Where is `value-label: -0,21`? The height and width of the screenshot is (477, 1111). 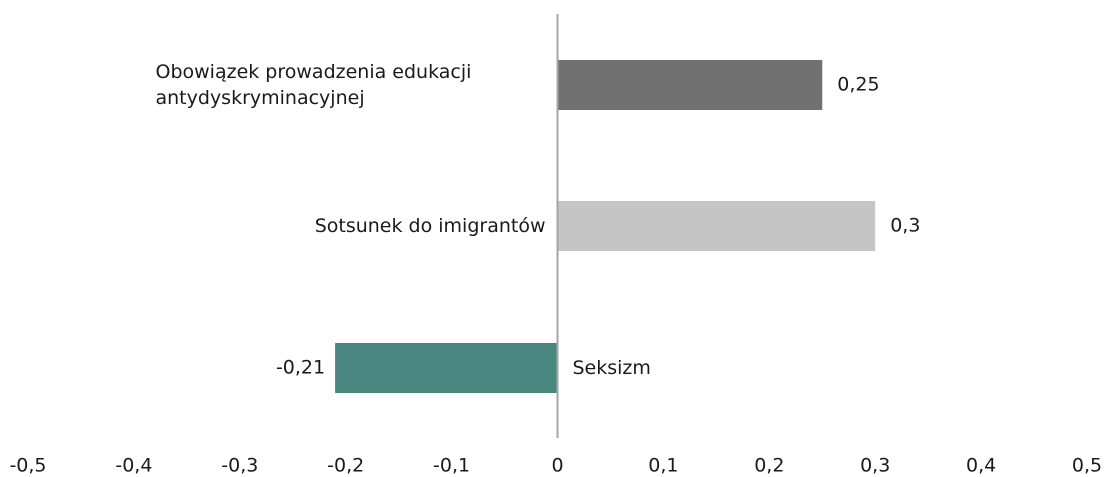
value-label: -0,21 is located at coordinates (300, 368).